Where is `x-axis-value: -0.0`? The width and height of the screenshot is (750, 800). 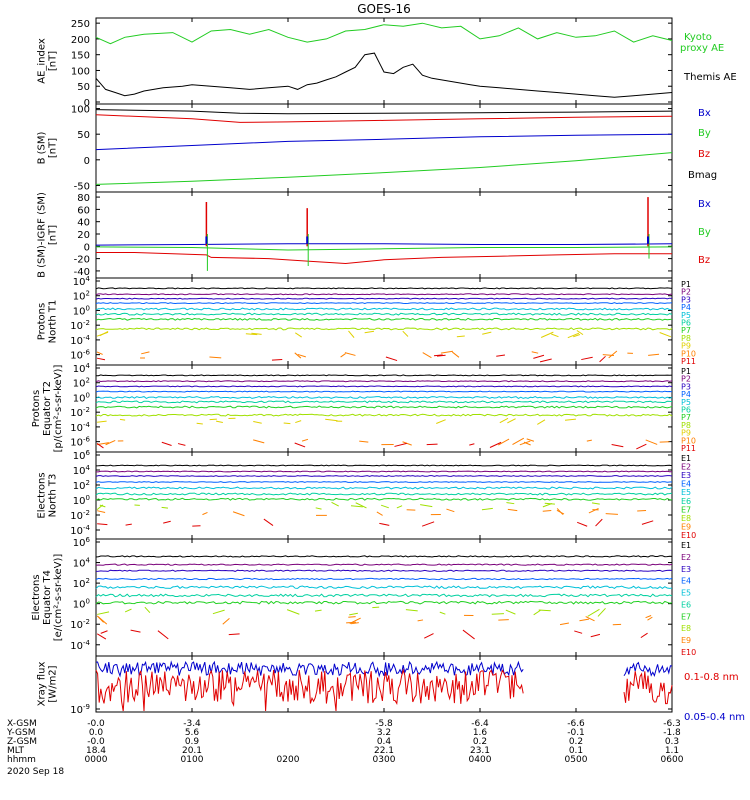 x-axis-value: -0.0 is located at coordinates (96, 724).